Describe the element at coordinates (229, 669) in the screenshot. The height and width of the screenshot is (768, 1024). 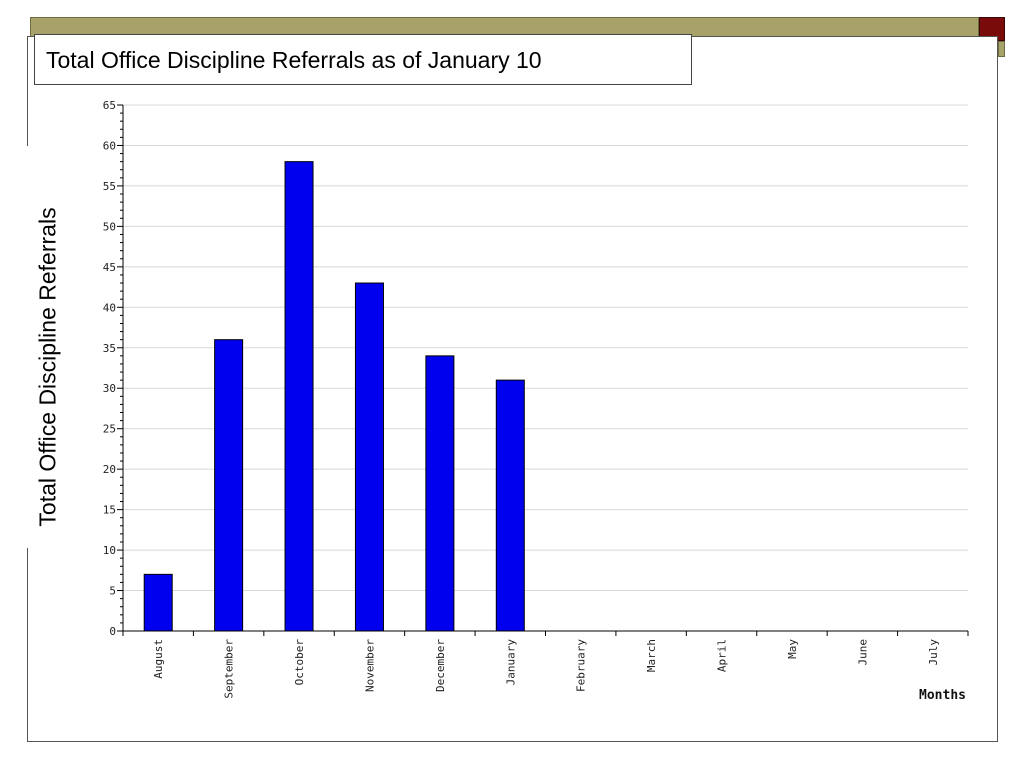
I see `x-tick-label: September` at that location.